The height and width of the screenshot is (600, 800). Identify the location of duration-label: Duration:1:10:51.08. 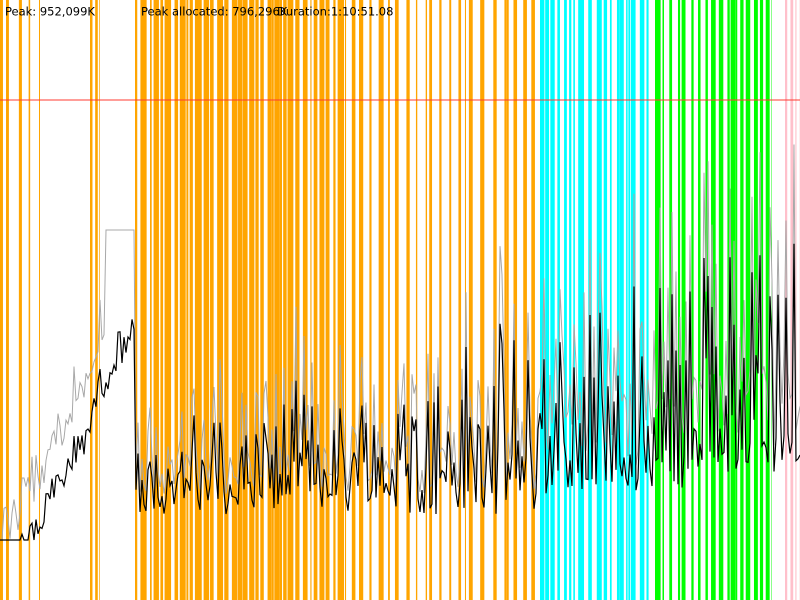
(335, 12).